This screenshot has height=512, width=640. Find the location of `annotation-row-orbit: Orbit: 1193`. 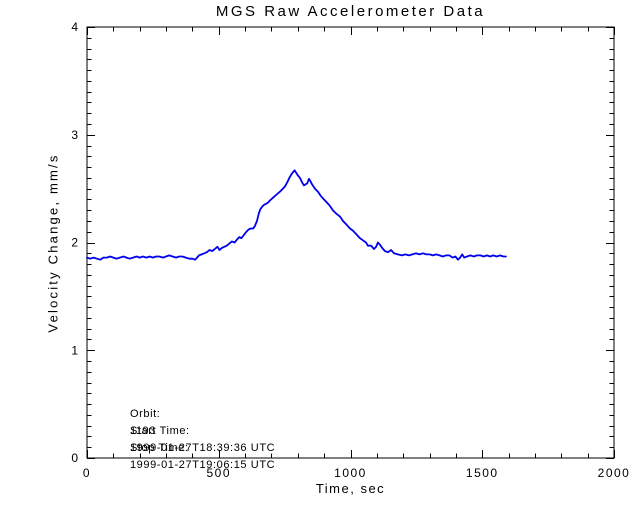

annotation-row-orbit: Orbit: 1193 is located at coordinates (191, 413).